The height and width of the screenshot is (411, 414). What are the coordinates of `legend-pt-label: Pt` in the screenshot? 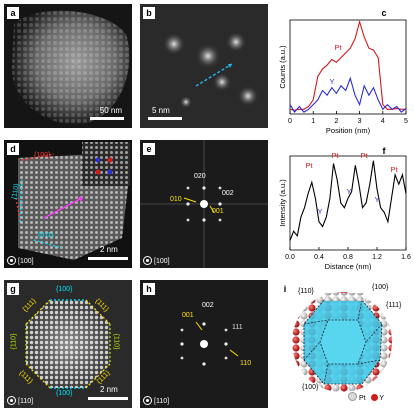 It's located at (362, 398).